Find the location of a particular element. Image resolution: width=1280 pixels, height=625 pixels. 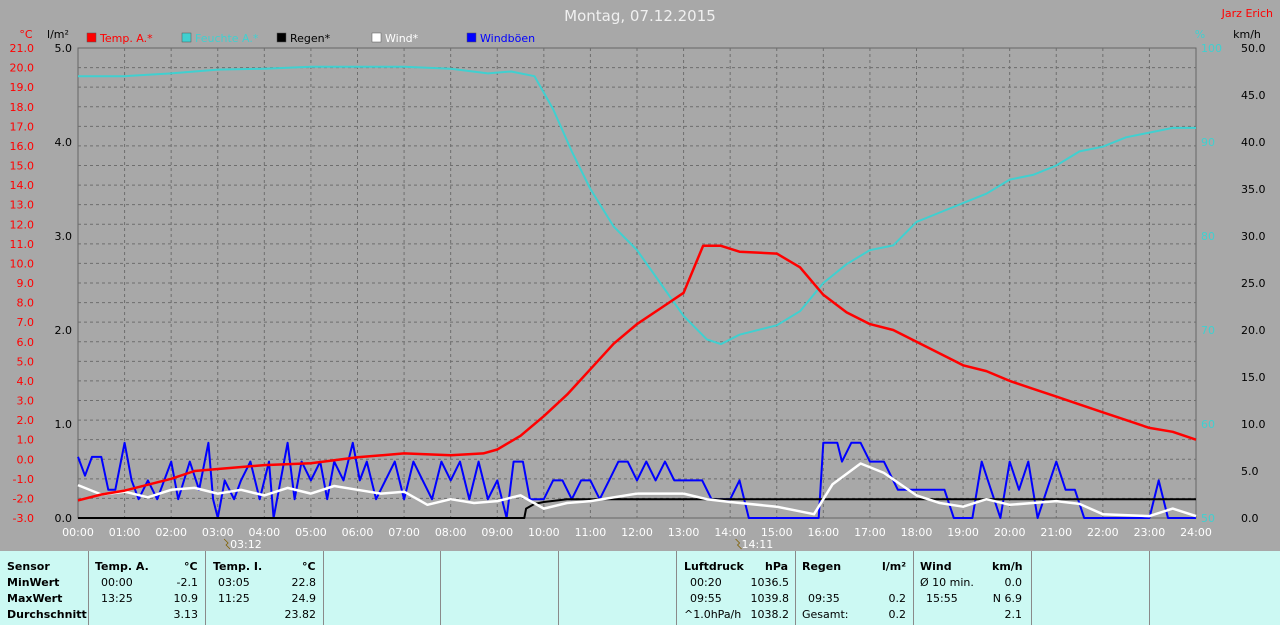

row-label-min: MinWert is located at coordinates (33, 582).